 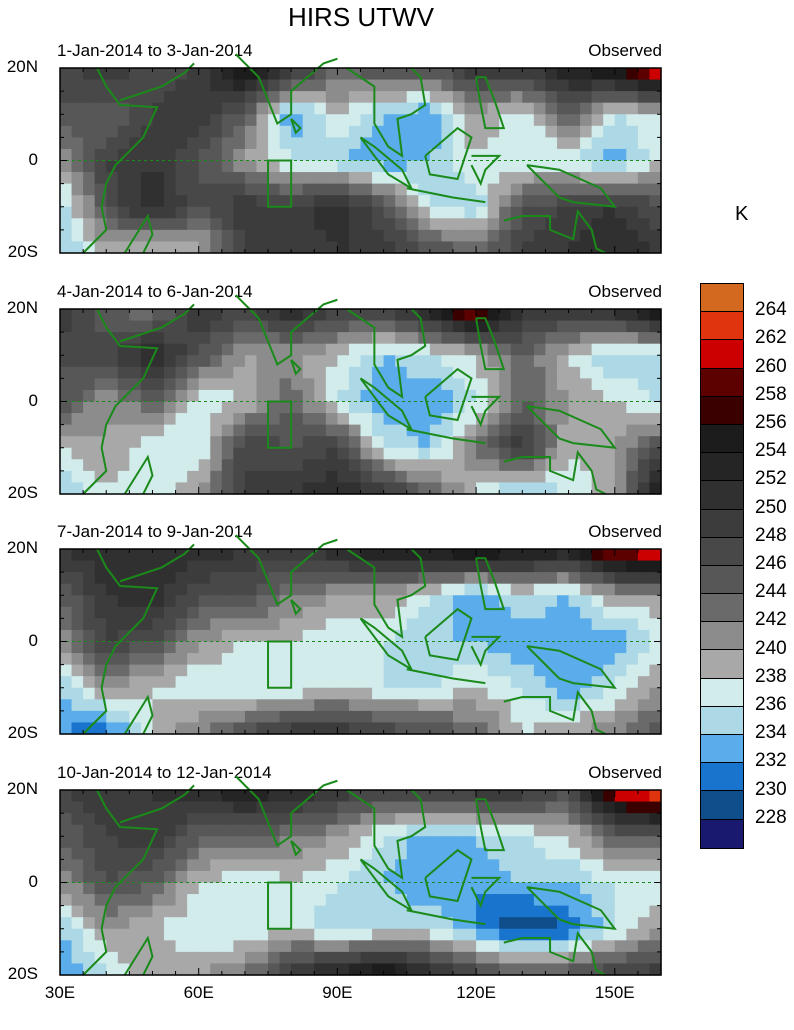 I want to click on coastline, so click(x=296, y=848).